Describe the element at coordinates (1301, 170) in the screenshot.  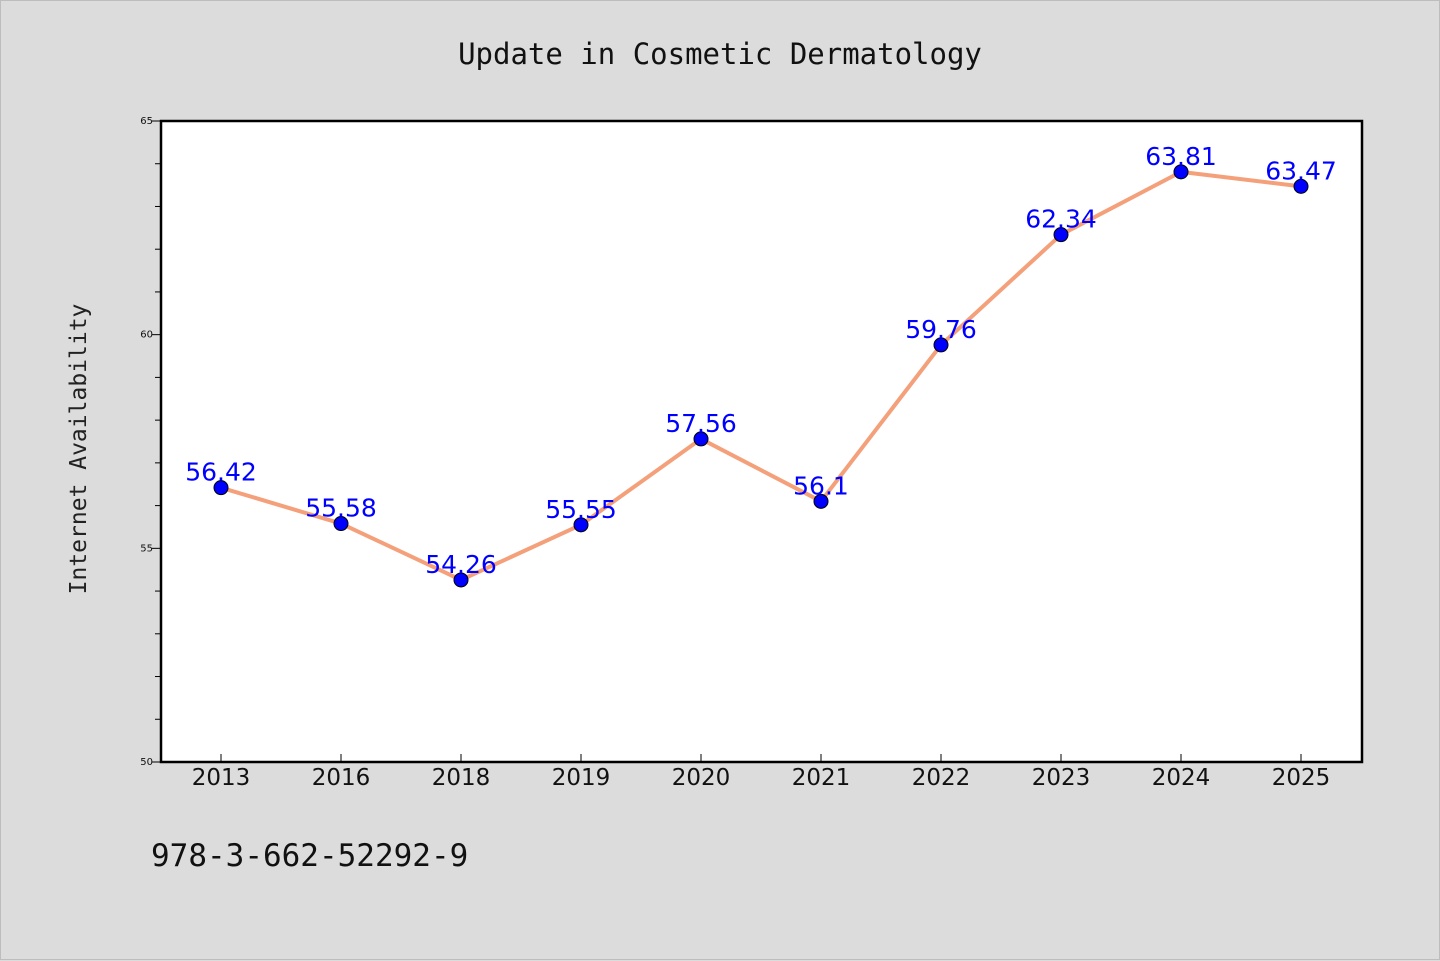
I see `data-label: 63.47` at that location.